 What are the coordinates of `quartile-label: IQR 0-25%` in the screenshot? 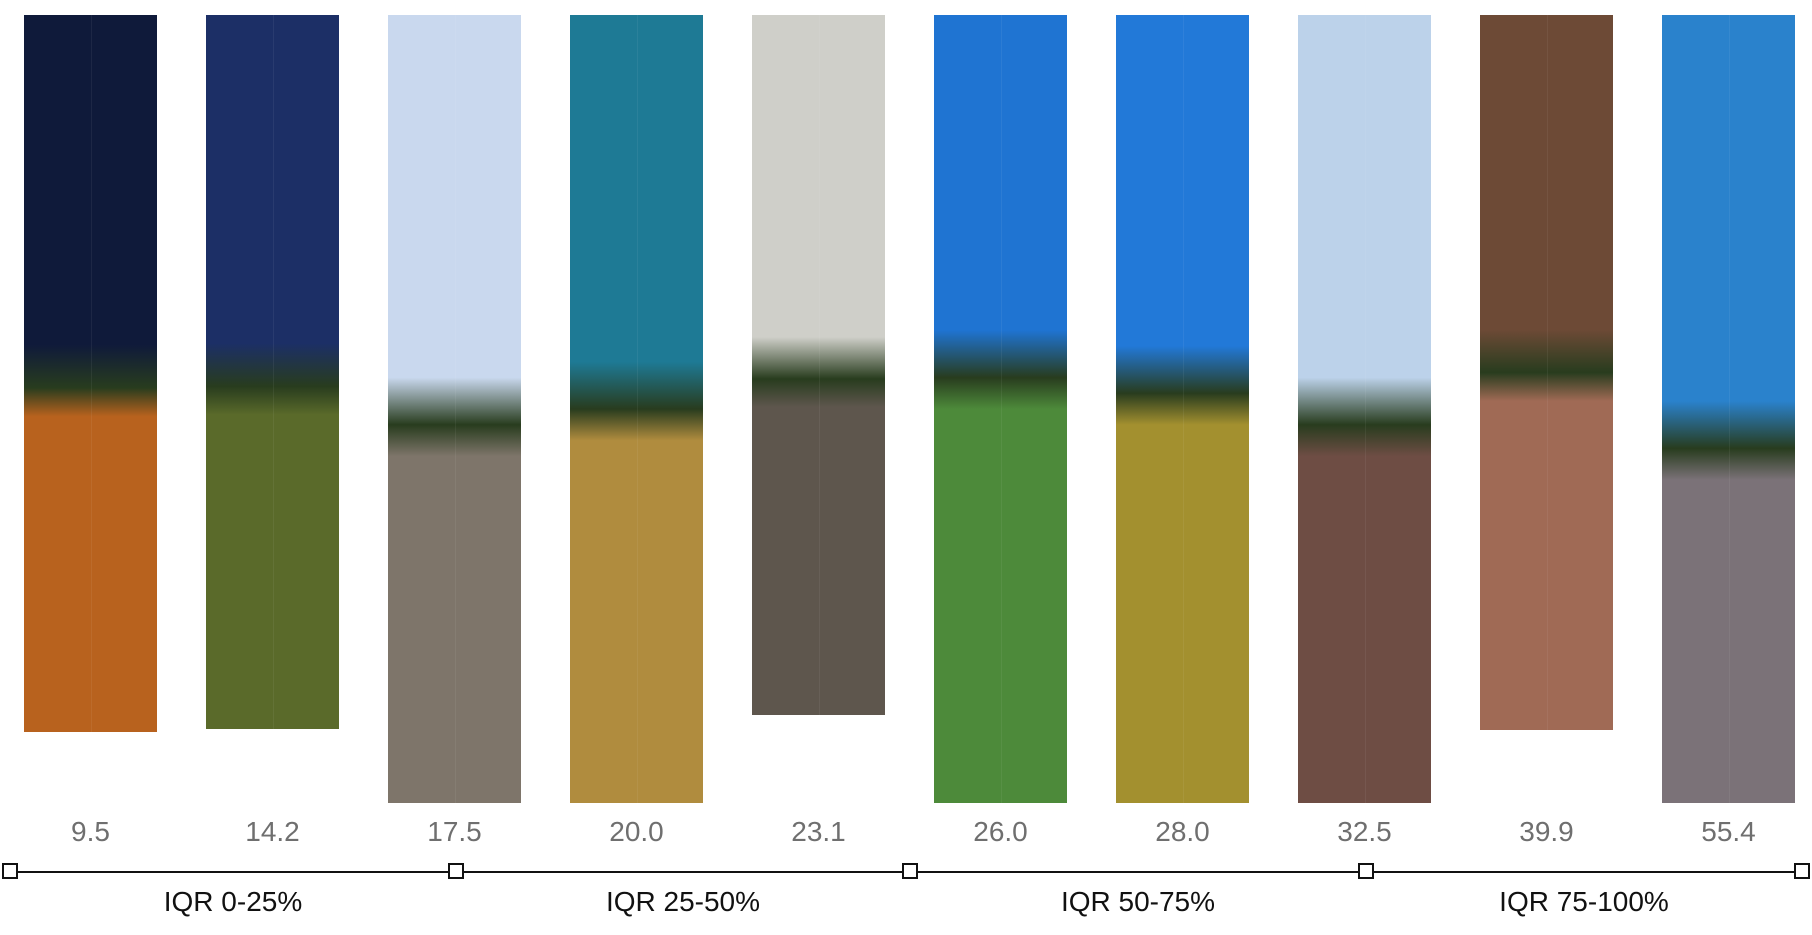 It's located at (233, 901).